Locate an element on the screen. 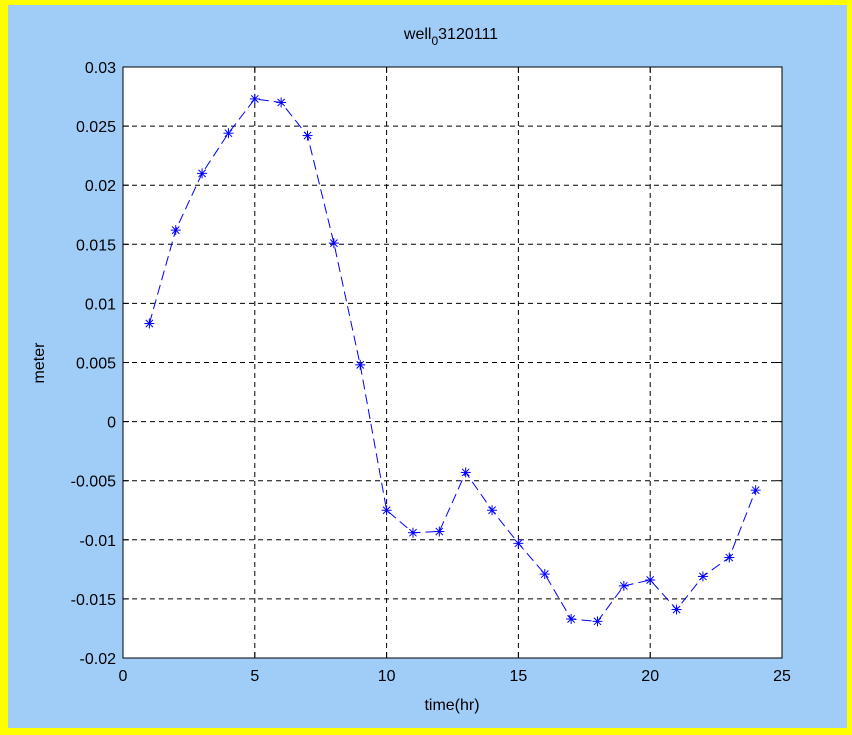  chart-title: well03120111 is located at coordinates (450, 37).